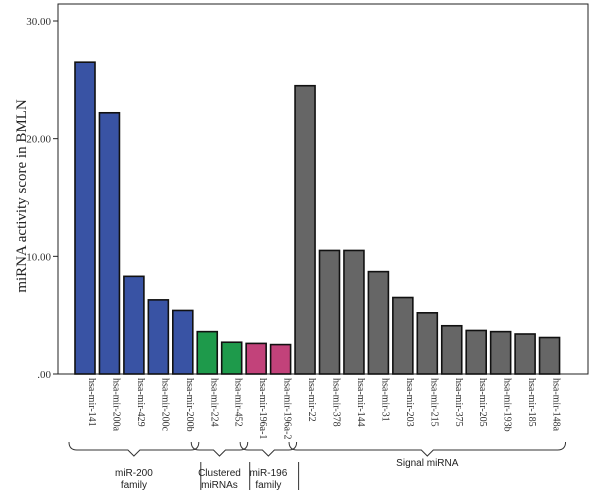 This screenshot has width=596, height=494. I want to click on x-tick-label: hsa-mir-429, so click(140, 402).